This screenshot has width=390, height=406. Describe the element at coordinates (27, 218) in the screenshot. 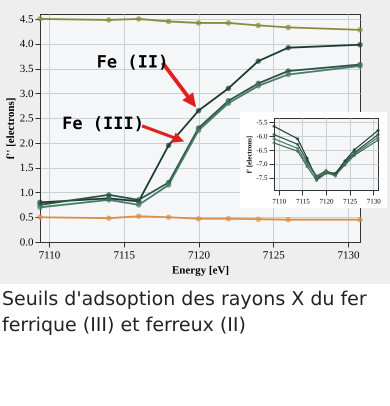

I see `y-tick-label: 0.5` at that location.